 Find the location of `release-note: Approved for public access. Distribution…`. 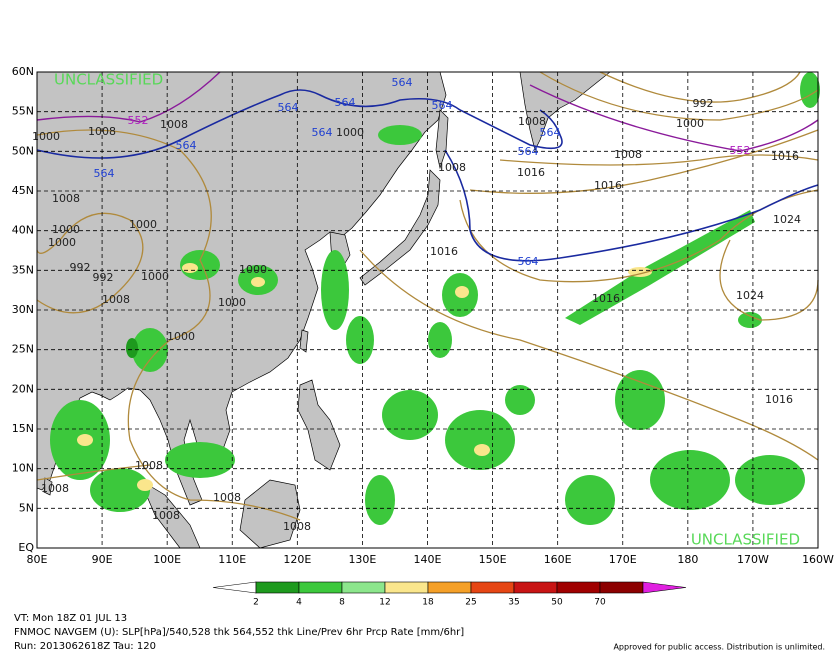

release-note: Approved for public access. Distribution… is located at coordinates (719, 647).